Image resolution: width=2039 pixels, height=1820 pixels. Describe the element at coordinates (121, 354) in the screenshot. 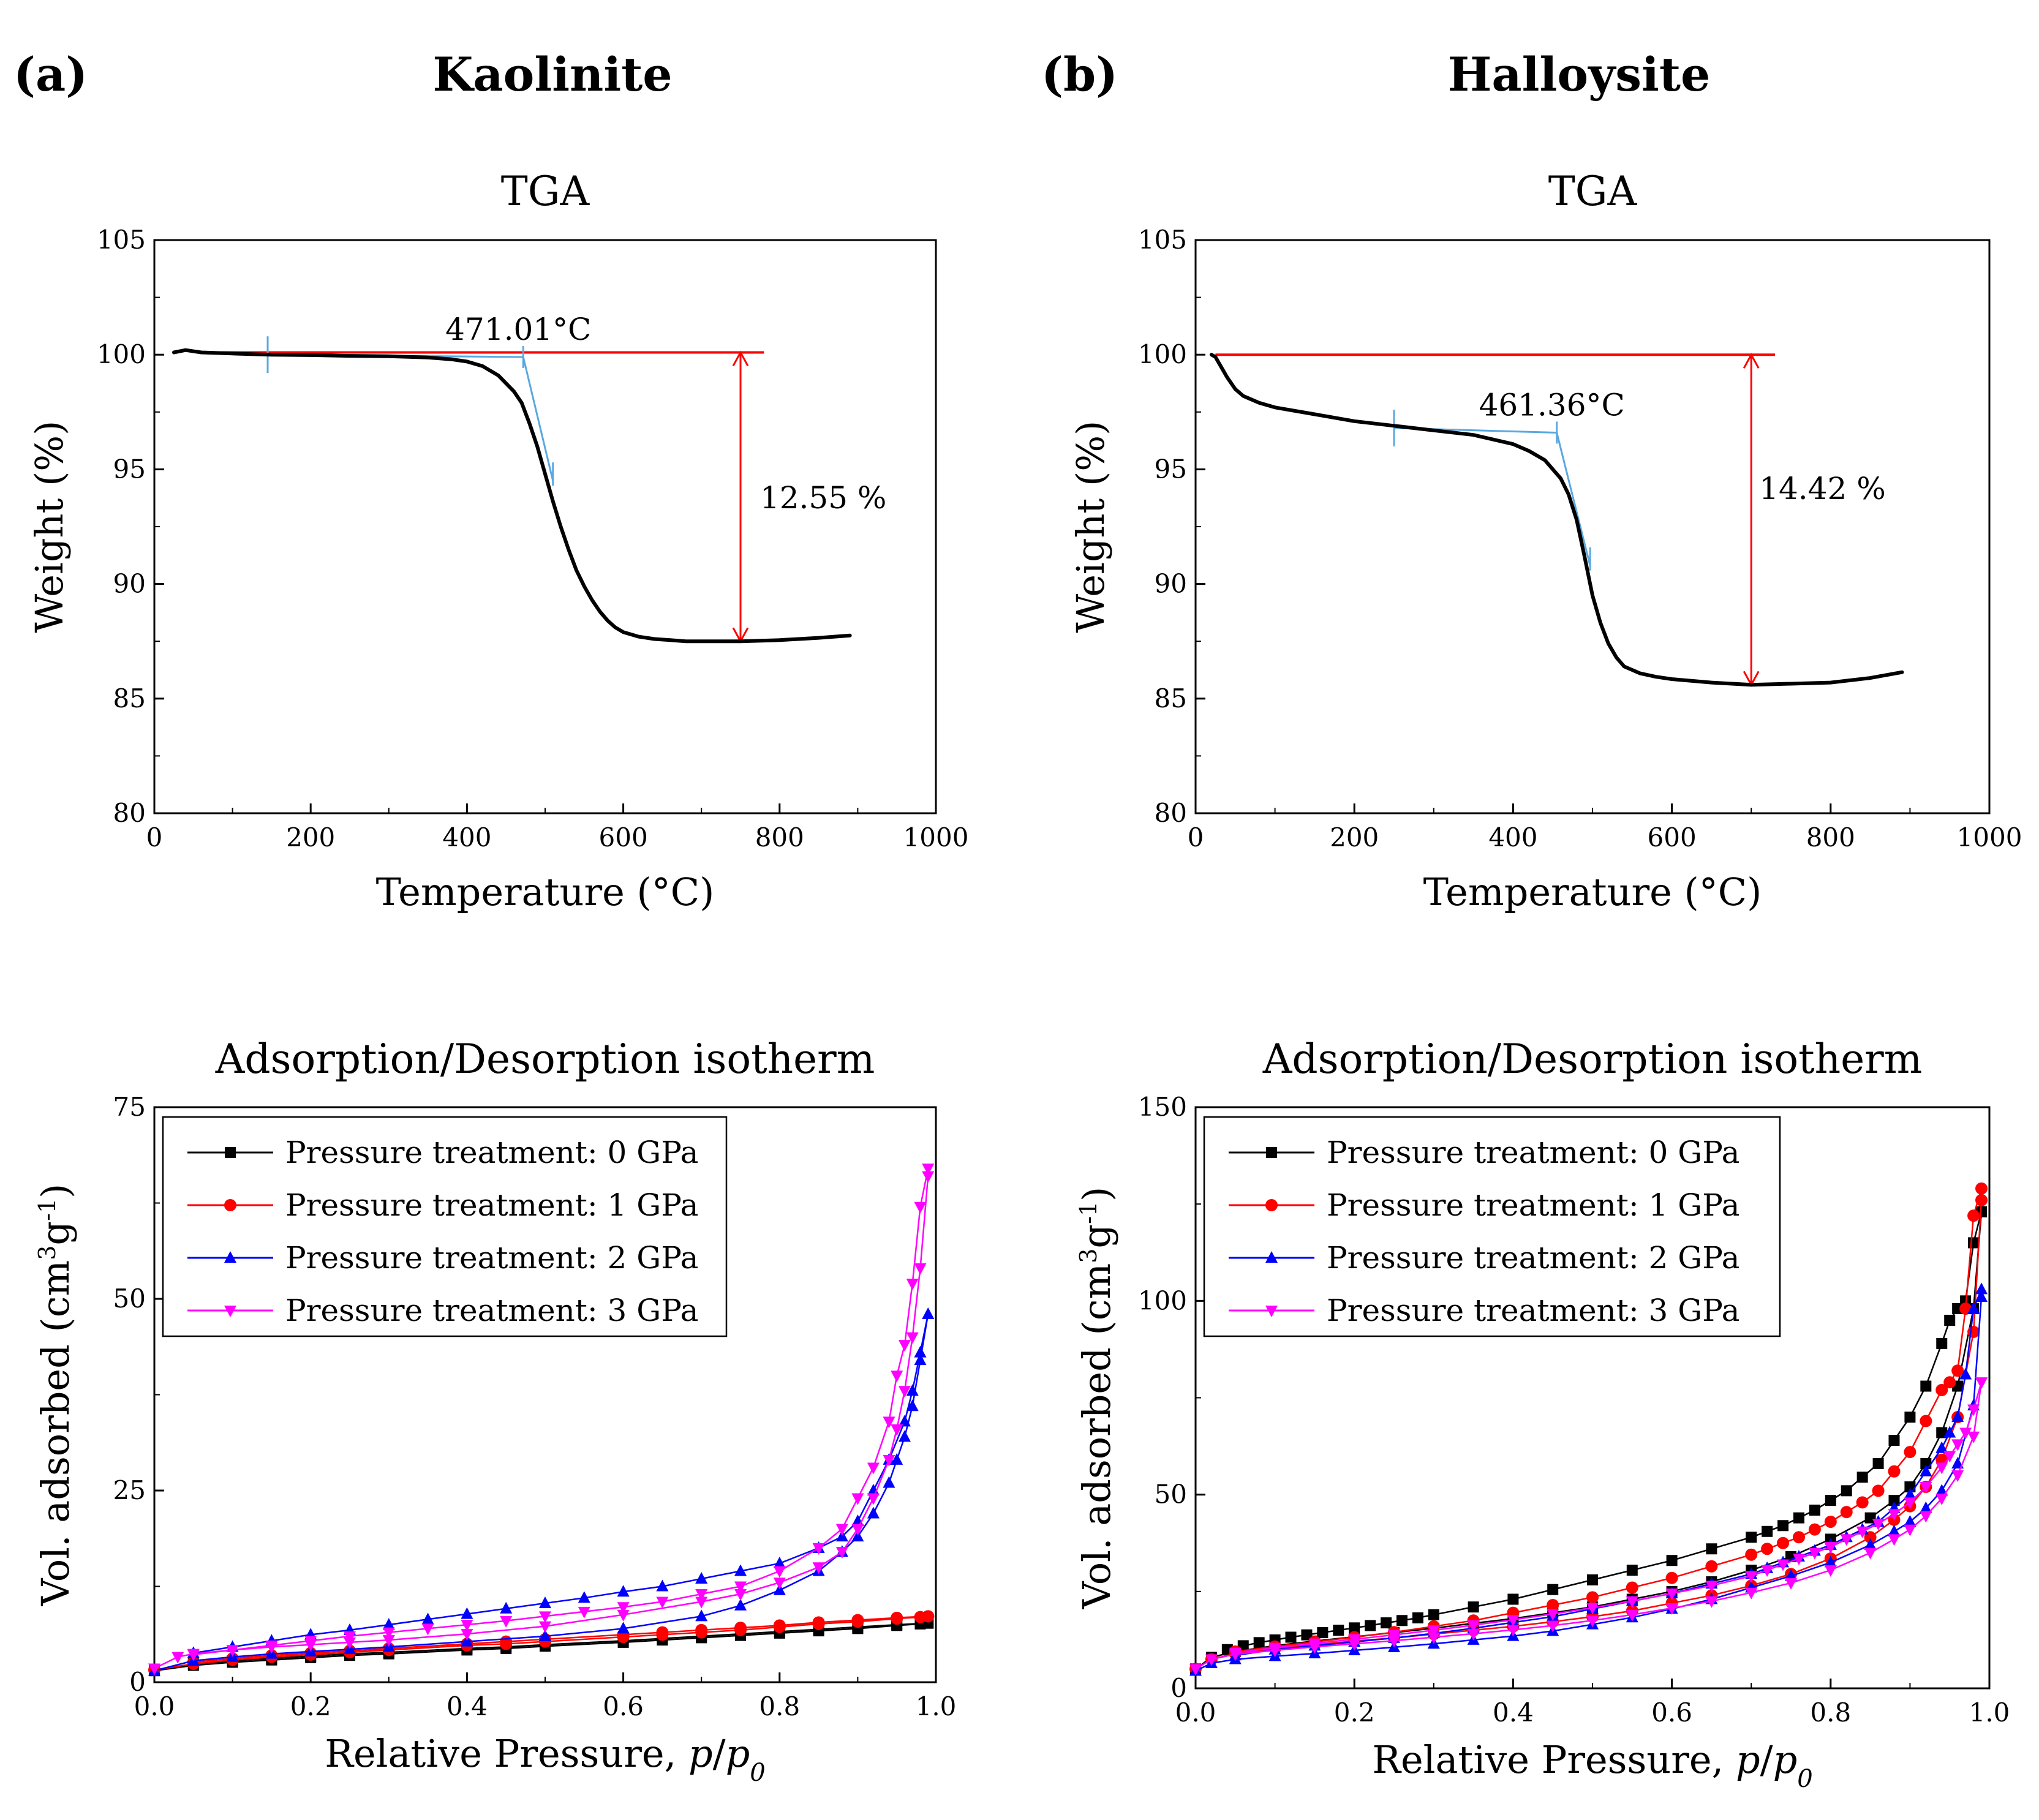

I see `y-tick-label: 100` at that location.